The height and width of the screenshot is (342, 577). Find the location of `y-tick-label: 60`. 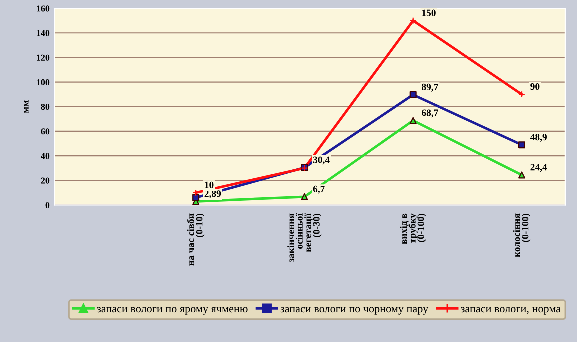

y-tick-label: 60 is located at coordinates (45, 131).